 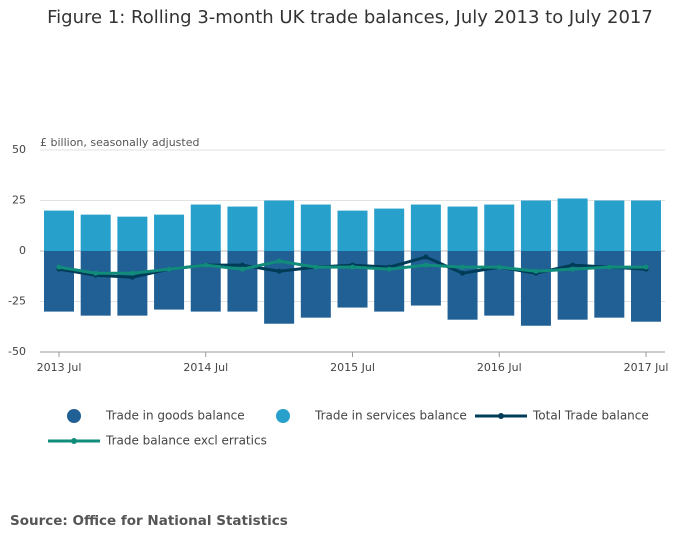 What do you see at coordinates (17, 351) in the screenshot?
I see `y-tick-label: -50` at bounding box center [17, 351].